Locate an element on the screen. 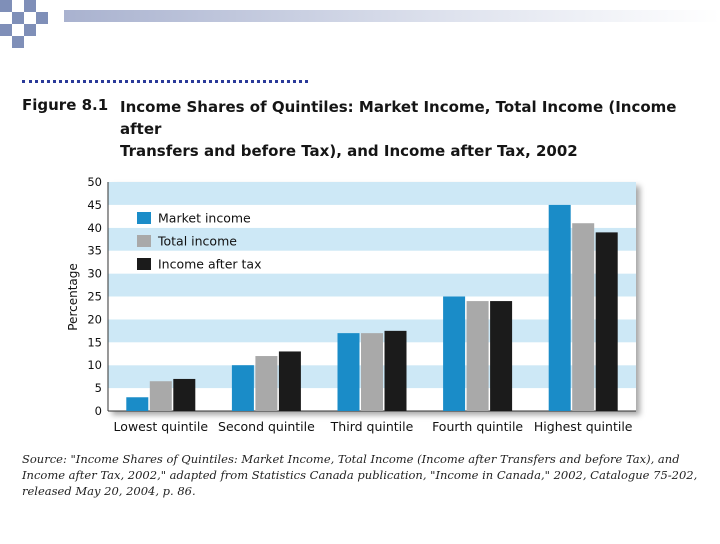 This screenshot has height=544, width=720. y-tick-label: 45 is located at coordinates (94, 205).